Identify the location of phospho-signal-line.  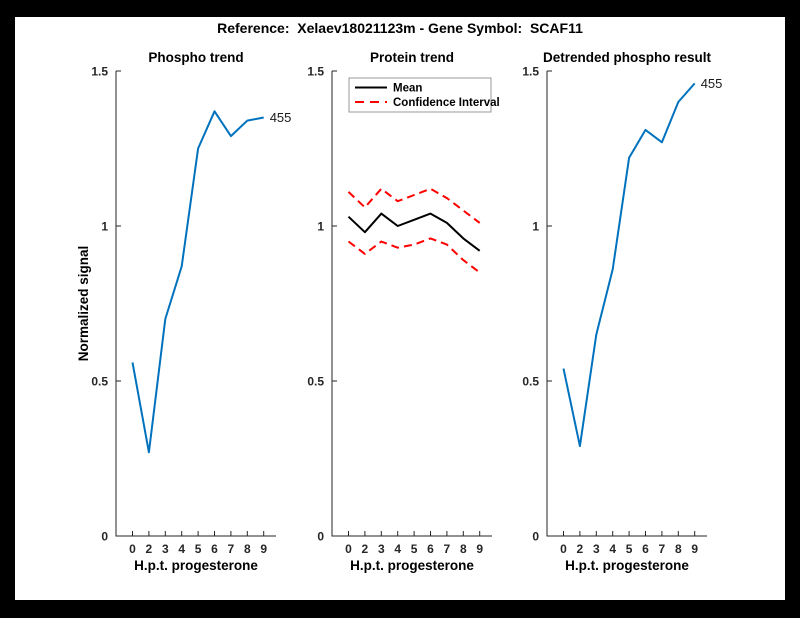
(197, 282).